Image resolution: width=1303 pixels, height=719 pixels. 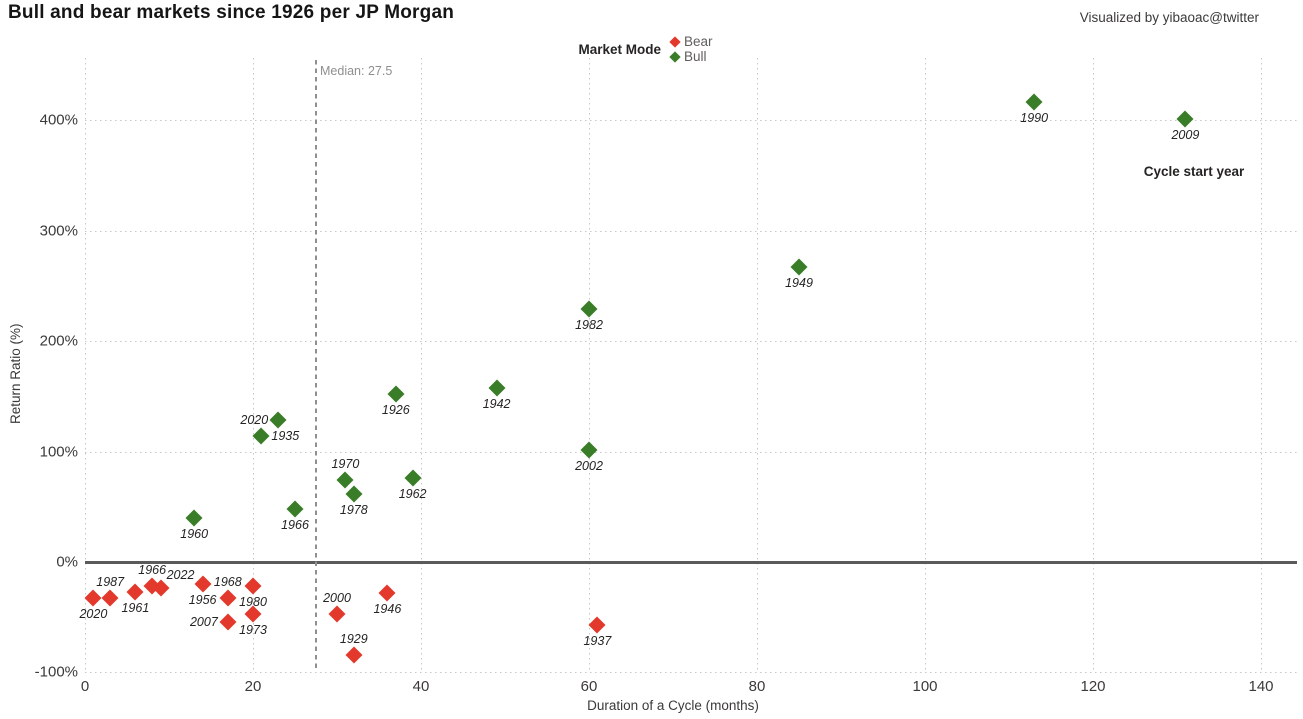 What do you see at coordinates (597, 625) in the screenshot?
I see `data-point-bear-1937` at bounding box center [597, 625].